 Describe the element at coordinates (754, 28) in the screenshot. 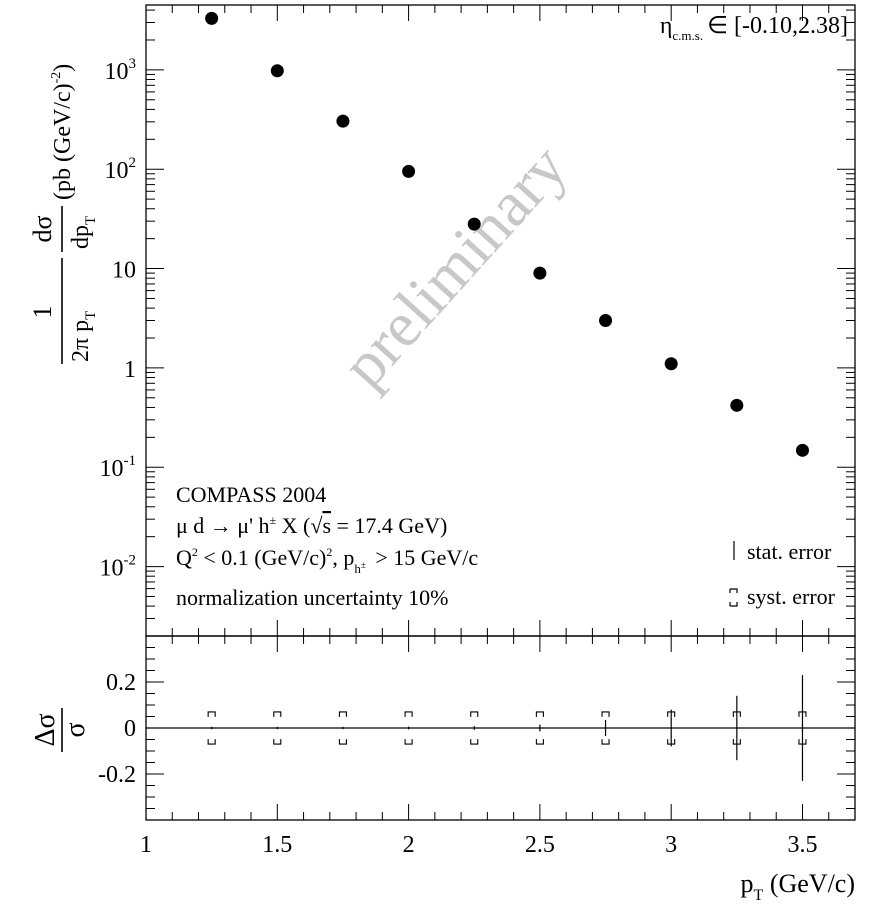

I see `eta-label: ηc.m.s. ∈ [-0.10,2.38]` at that location.